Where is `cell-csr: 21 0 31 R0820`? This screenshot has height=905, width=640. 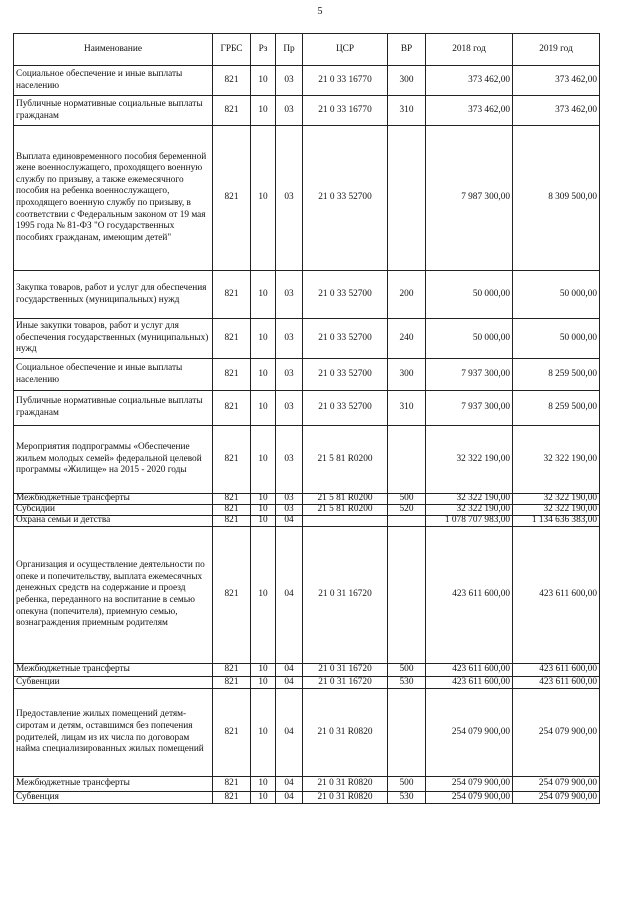 cell-csr: 21 0 31 R0820 is located at coordinates (345, 732).